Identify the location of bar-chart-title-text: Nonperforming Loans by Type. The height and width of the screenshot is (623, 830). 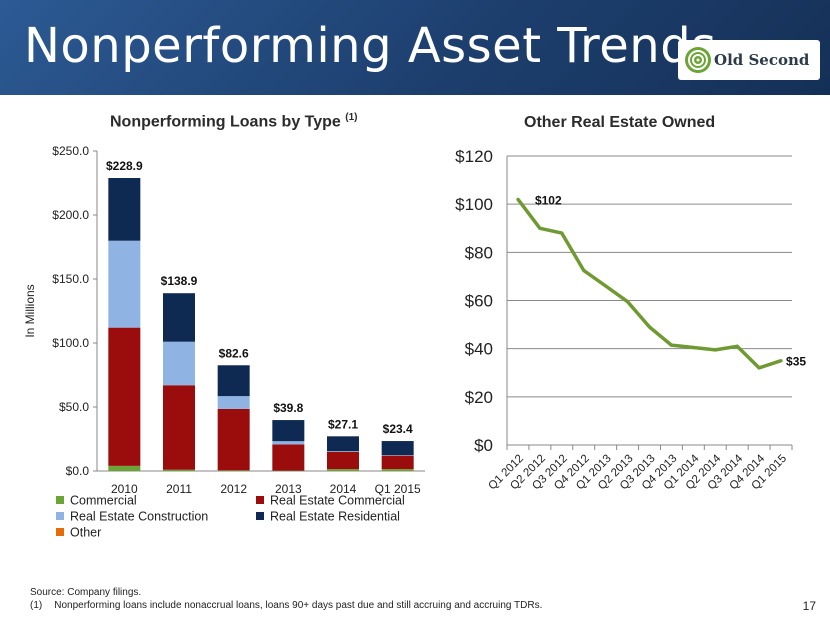
(225, 122).